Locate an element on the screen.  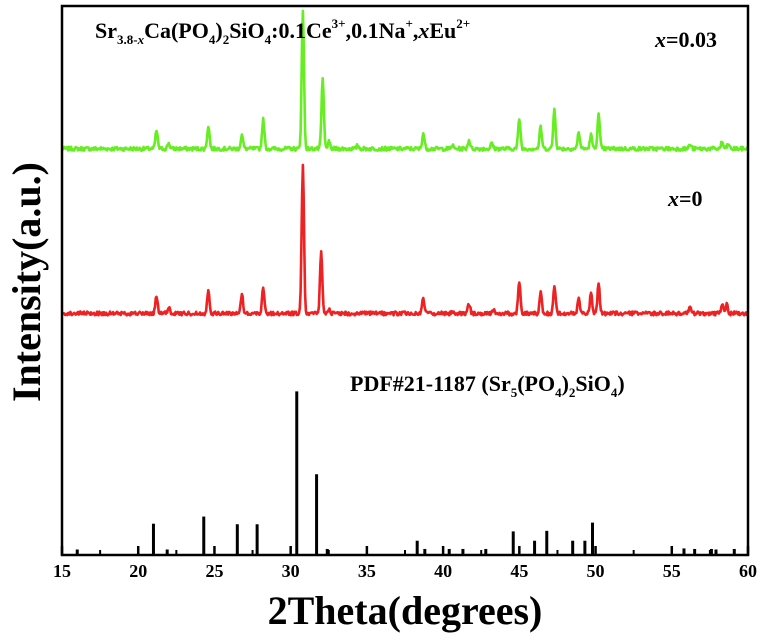
x-tick-label: 50 is located at coordinates (596, 571).